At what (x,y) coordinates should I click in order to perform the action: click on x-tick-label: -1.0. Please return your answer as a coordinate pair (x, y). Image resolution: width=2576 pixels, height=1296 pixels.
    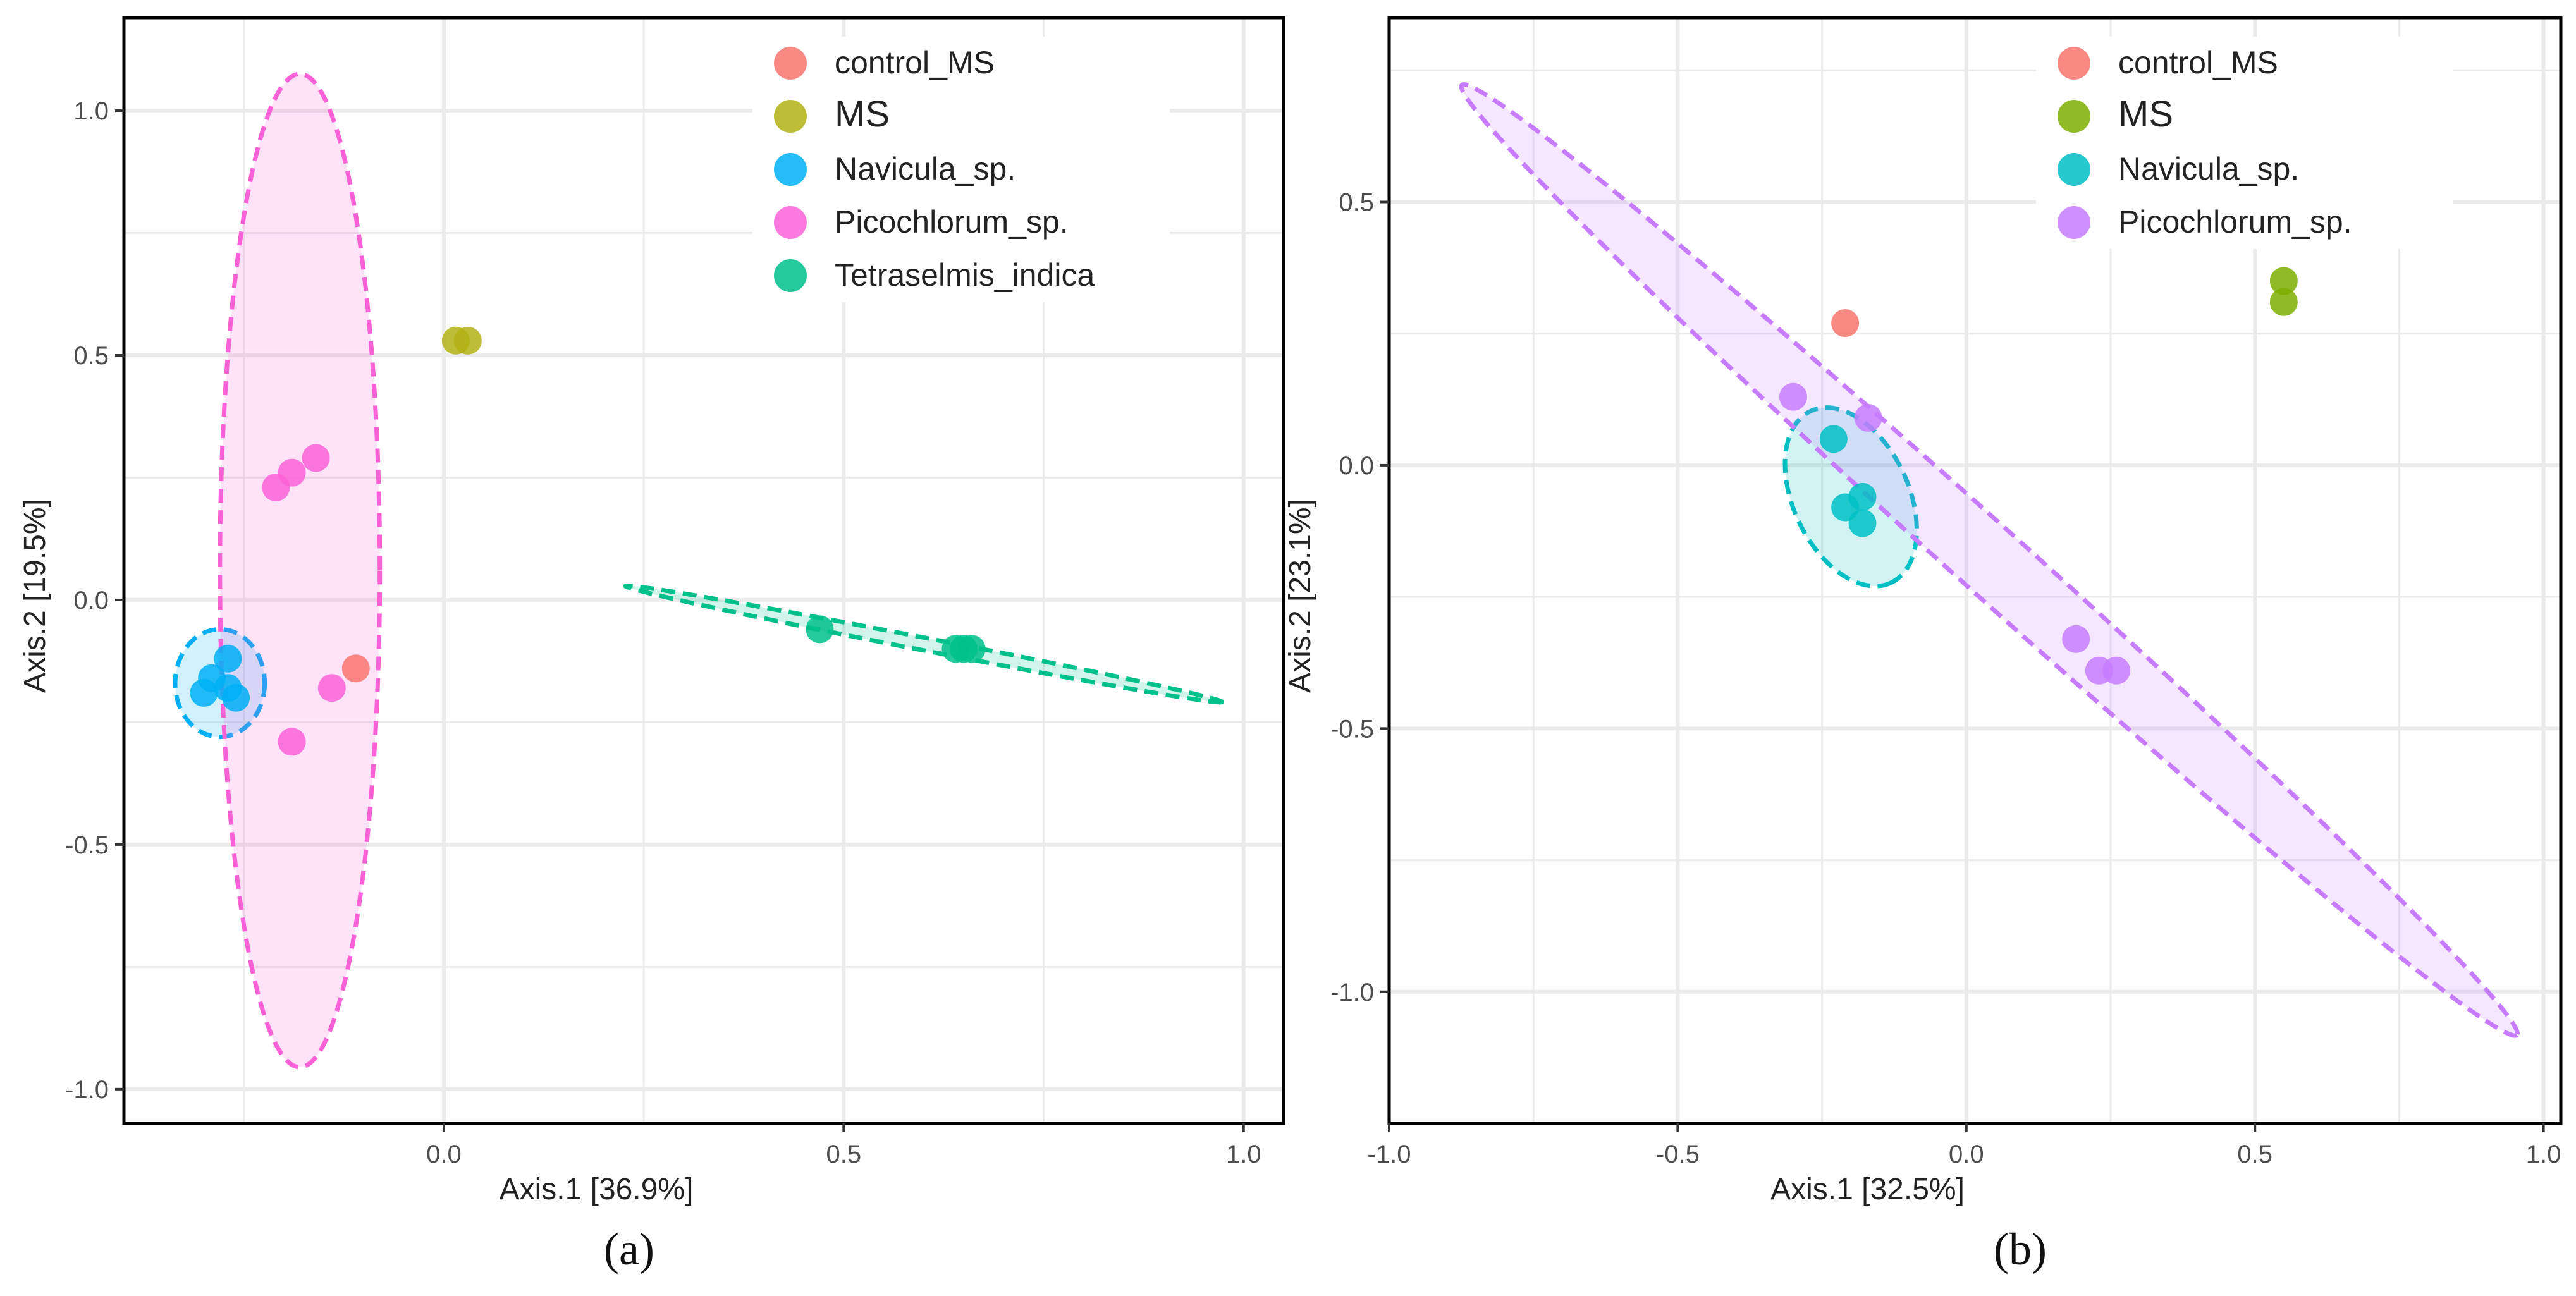
    Looking at the image, I should click on (1389, 1154).